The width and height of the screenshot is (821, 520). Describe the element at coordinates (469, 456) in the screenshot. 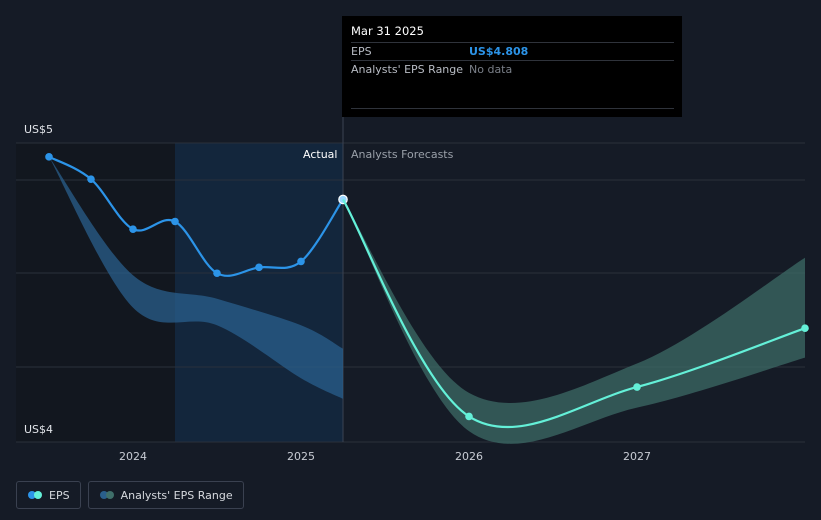

I see `x-tick-label-2026: 2026` at that location.